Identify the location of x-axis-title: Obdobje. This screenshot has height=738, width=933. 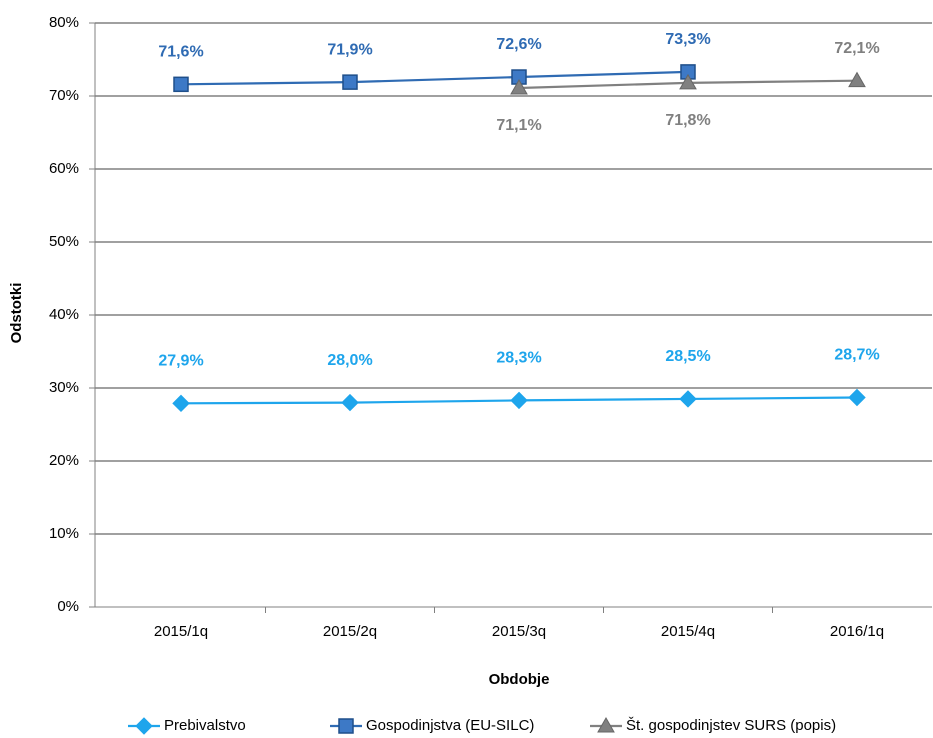
(519, 679).